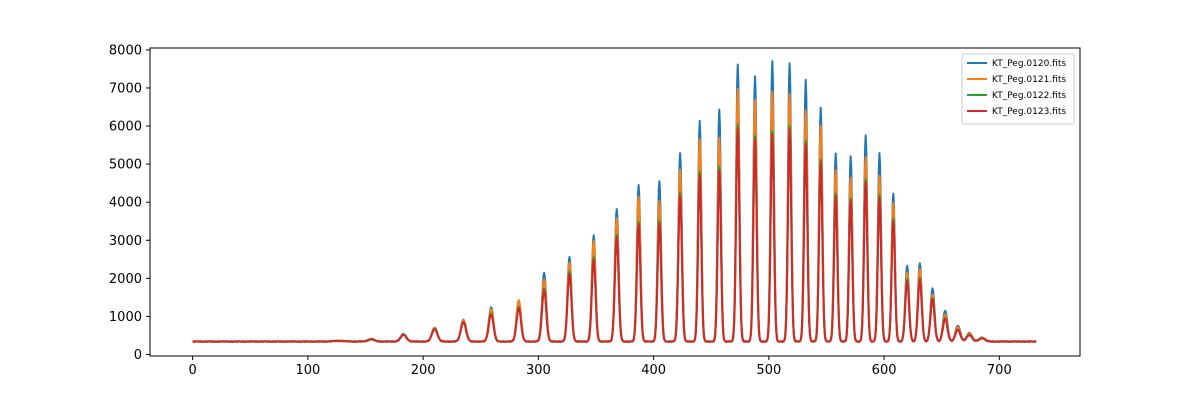 This screenshot has height=400, width=1200. What do you see at coordinates (1029, 96) in the screenshot?
I see `legend-label: KT_Peg.0122.fits` at bounding box center [1029, 96].